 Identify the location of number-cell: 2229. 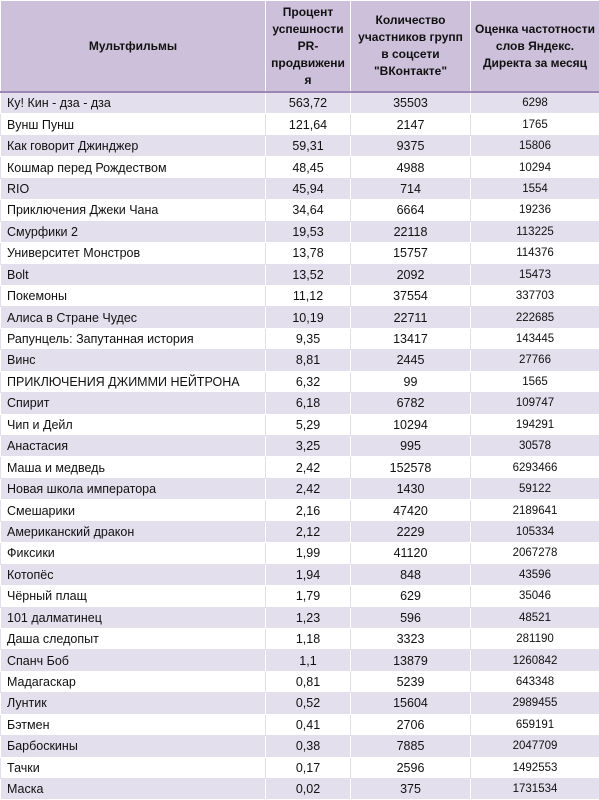
(410, 532).